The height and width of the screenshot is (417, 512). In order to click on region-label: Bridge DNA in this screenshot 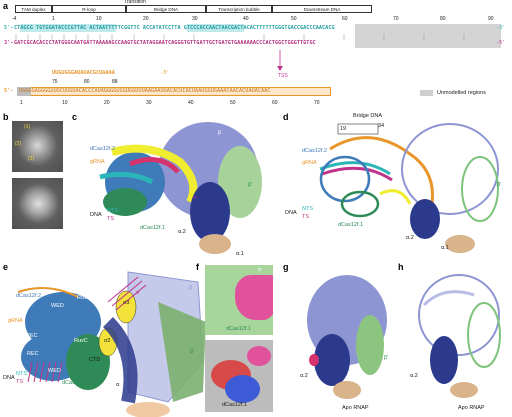, I will do `click(166, 9)`.